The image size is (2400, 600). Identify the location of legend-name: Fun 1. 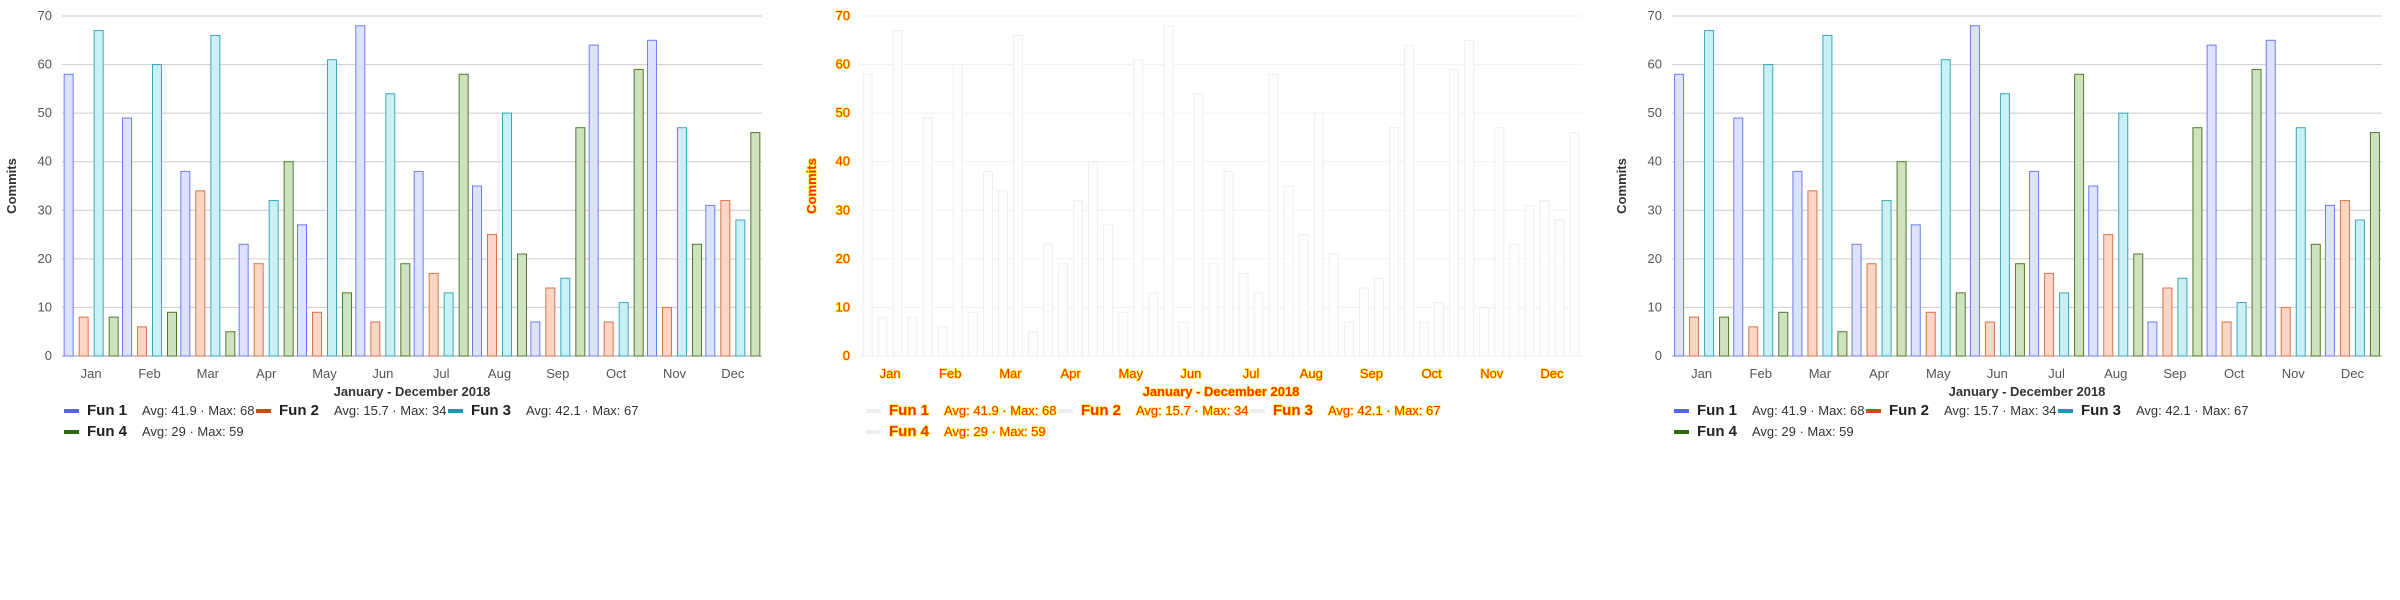
(909, 410).